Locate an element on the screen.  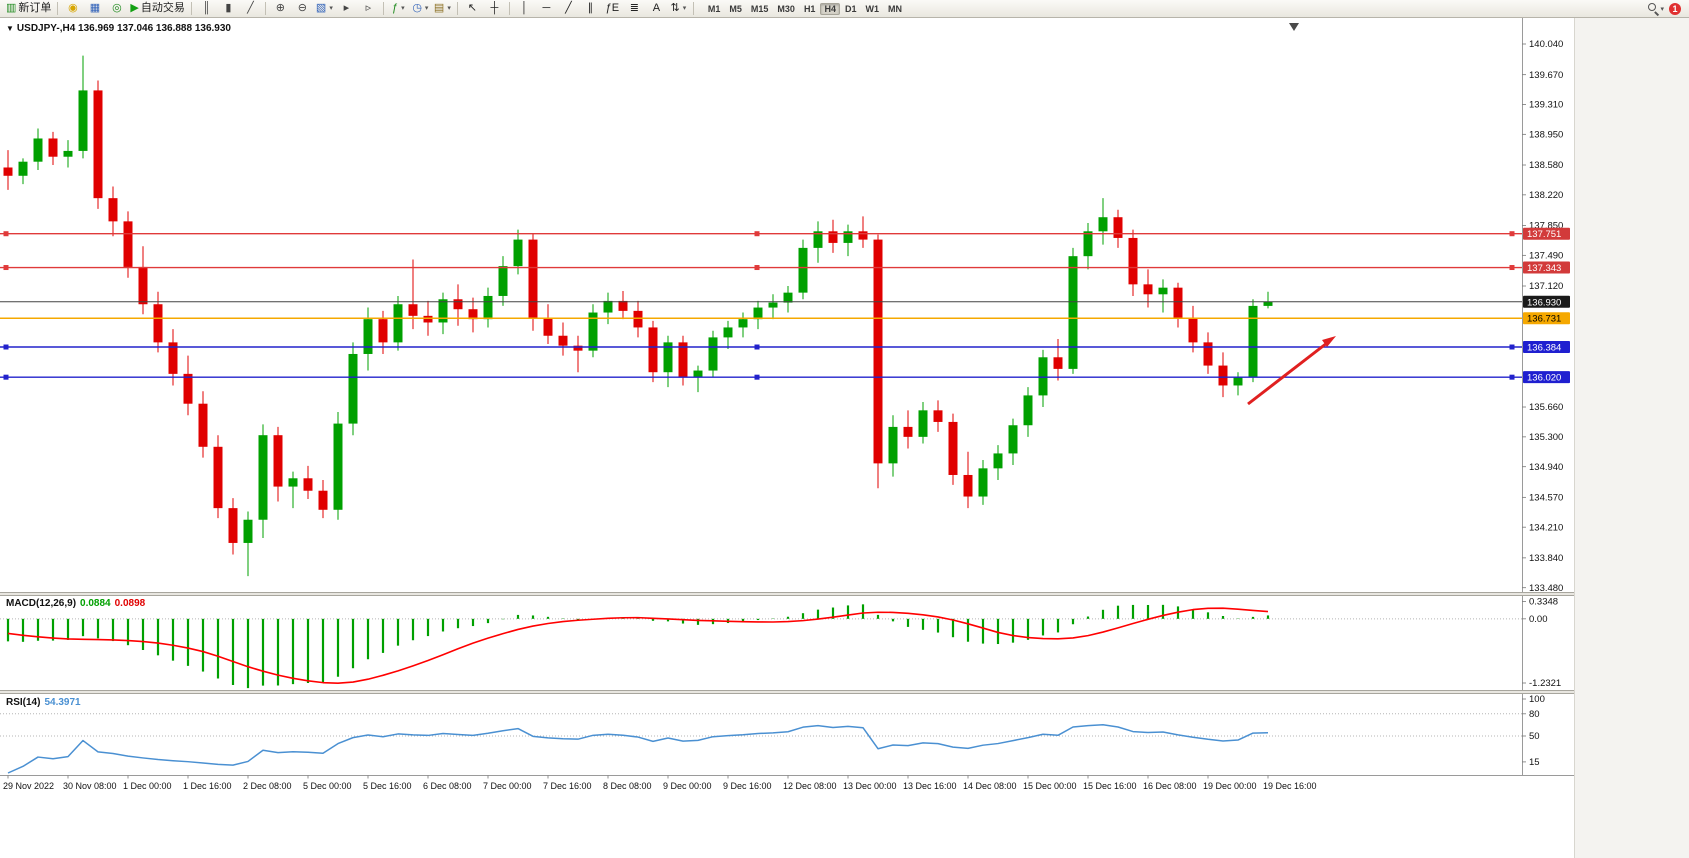
new-chart-icon: ▧ is located at coordinates (321, 8).